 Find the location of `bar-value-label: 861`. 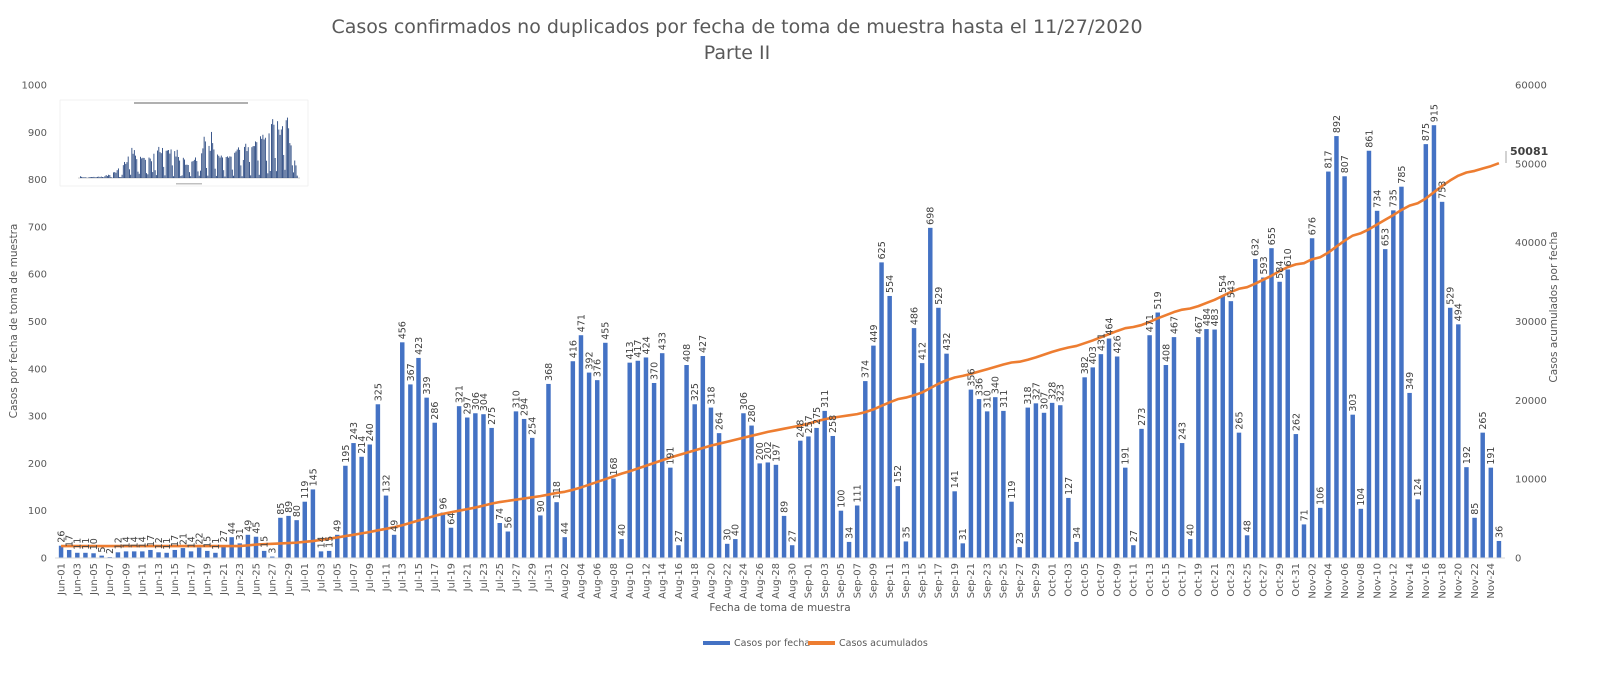

bar-value-label: 861 is located at coordinates (1369, 139).